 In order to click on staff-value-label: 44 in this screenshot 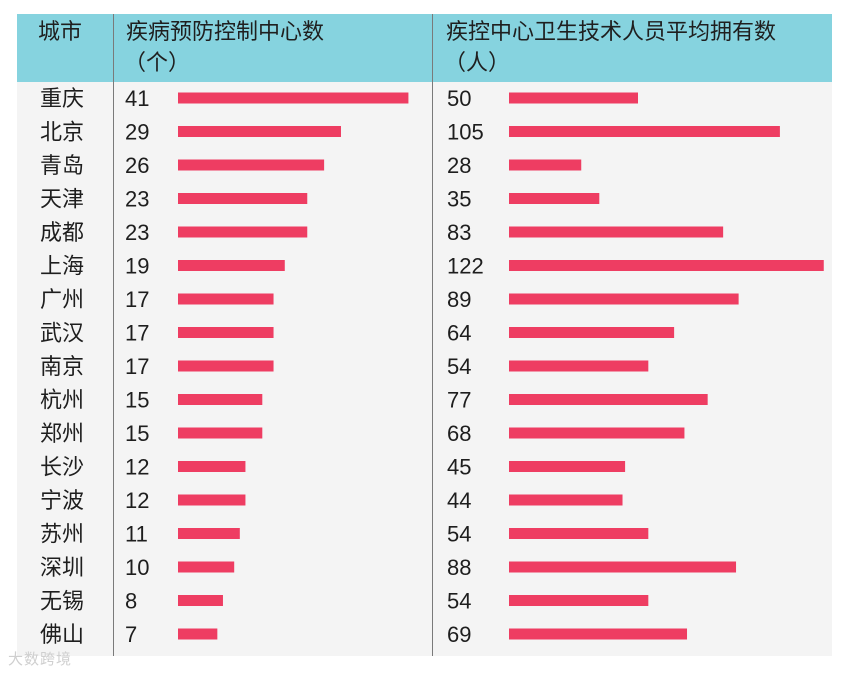, I will do `click(459, 500)`.